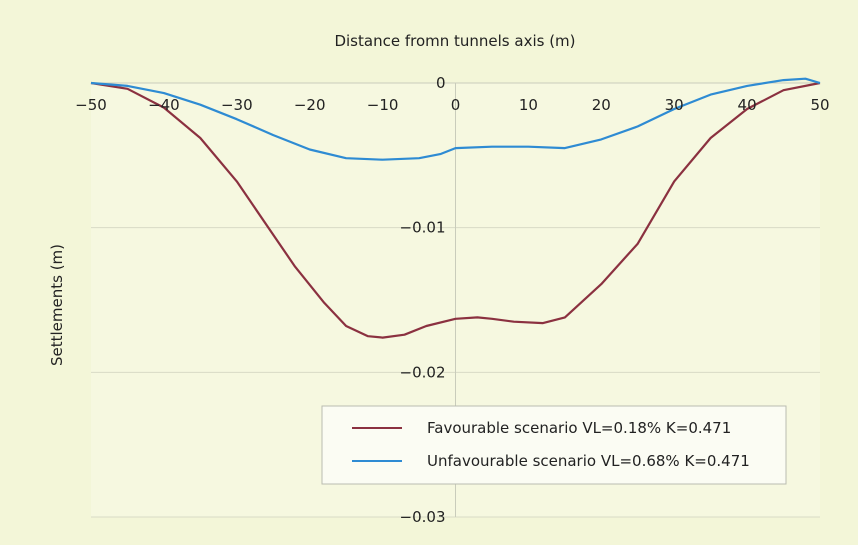 This screenshot has width=858, height=545. Describe the element at coordinates (747, 105) in the screenshot. I see `x-tick-label: 40` at that location.